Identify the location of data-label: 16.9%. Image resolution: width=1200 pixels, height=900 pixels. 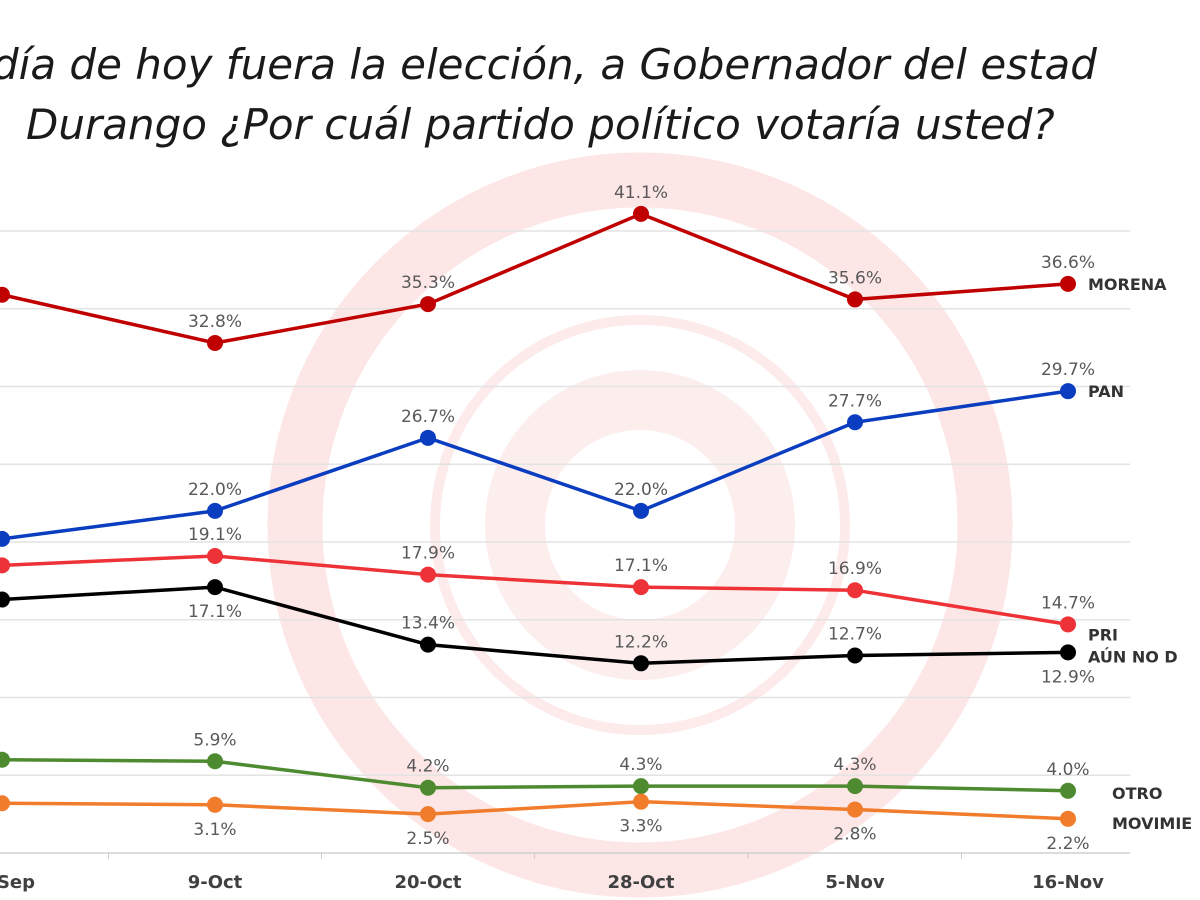
(855, 569).